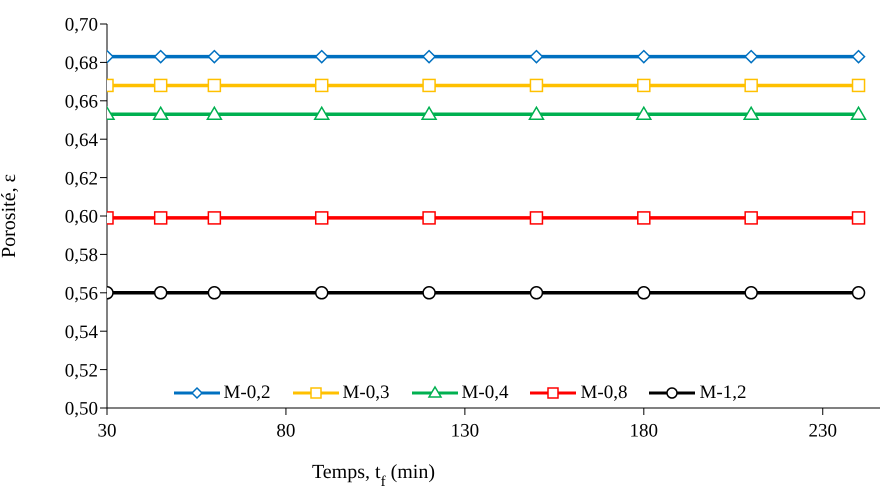 This screenshot has width=880, height=504. Describe the element at coordinates (81, 25) in the screenshot. I see `y-tick-label: 0,70` at that location.